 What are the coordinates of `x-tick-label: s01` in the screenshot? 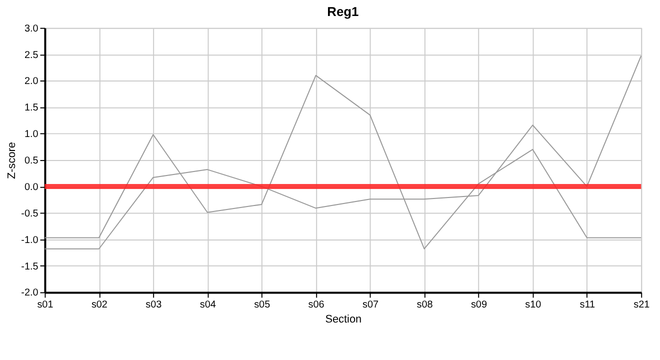 It's located at (45, 305).